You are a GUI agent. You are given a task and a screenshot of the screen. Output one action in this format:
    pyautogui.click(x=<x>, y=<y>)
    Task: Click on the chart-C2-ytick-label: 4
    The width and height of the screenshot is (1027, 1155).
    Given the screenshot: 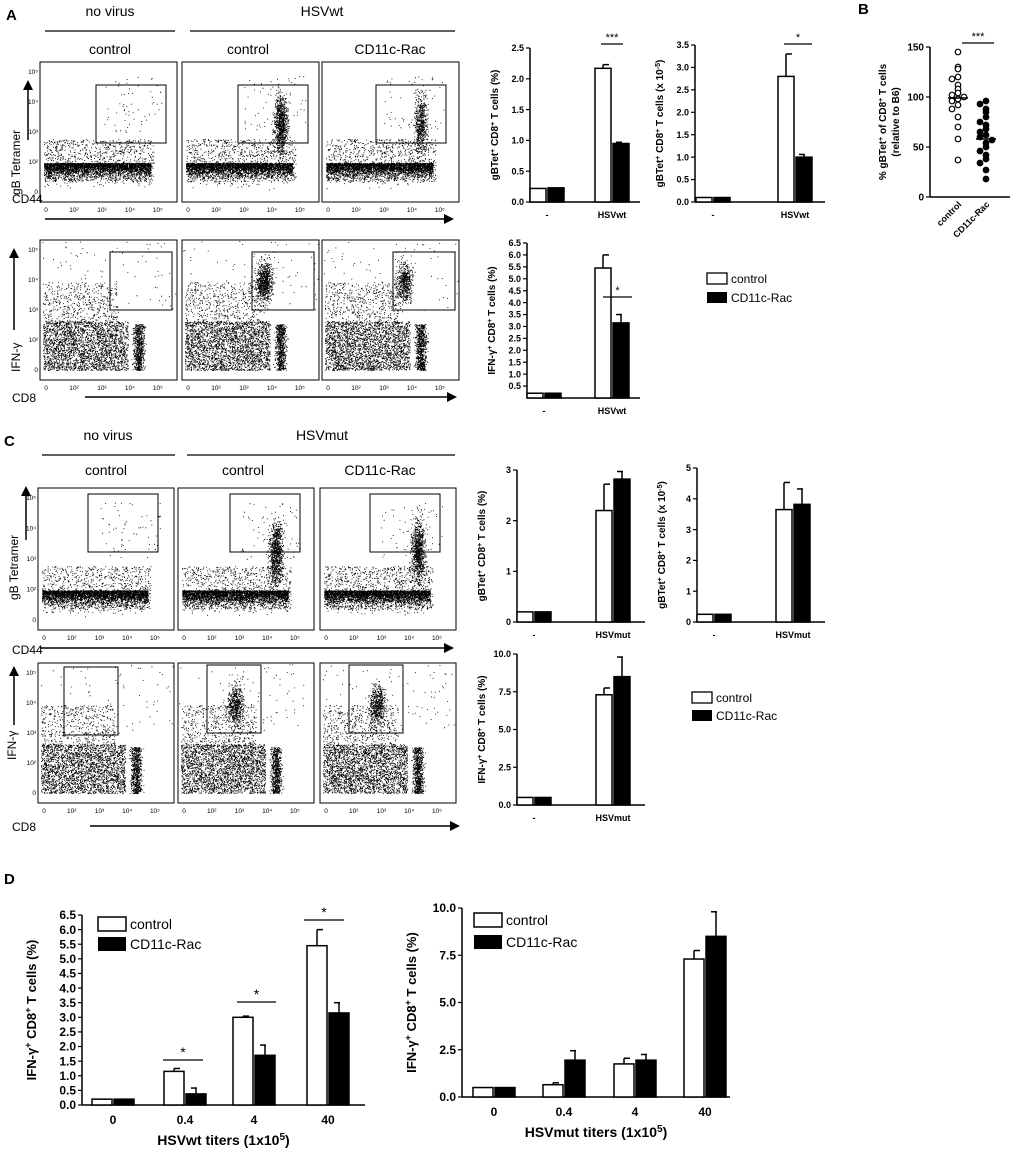 What is the action you would take?
    pyautogui.click(x=688, y=499)
    